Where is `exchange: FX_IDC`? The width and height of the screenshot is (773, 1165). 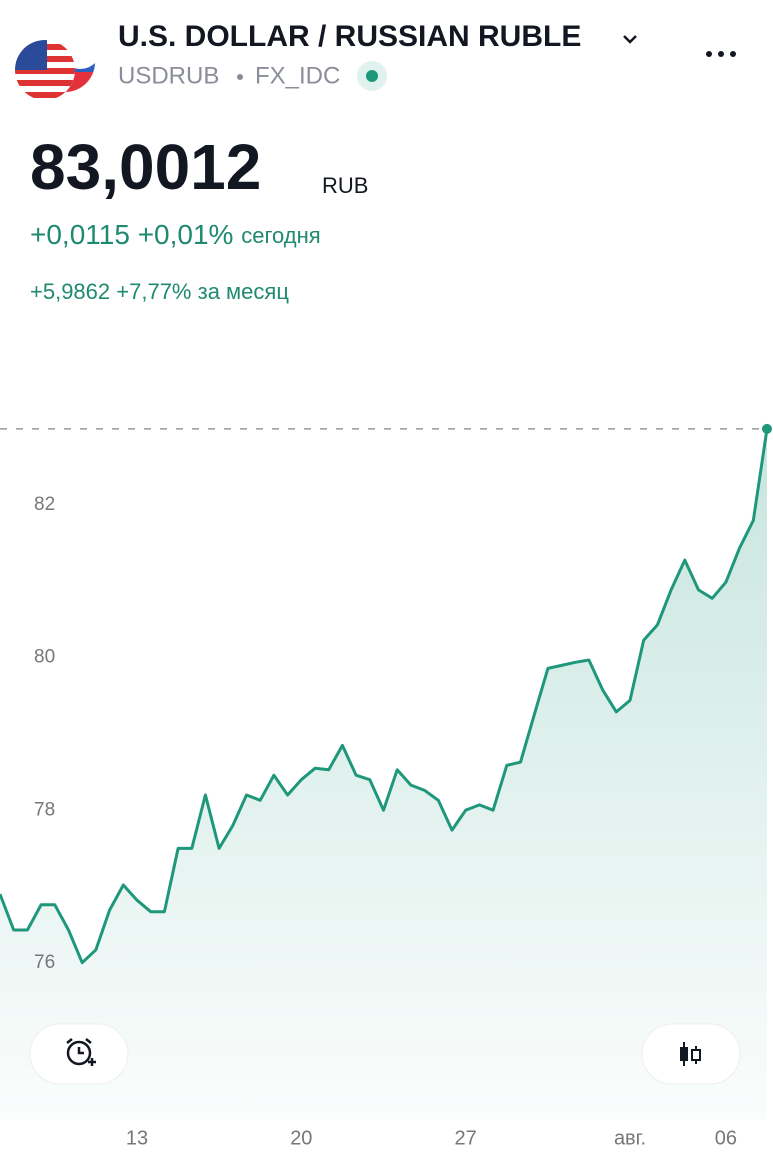
exchange: FX_IDC is located at coordinates (297, 75).